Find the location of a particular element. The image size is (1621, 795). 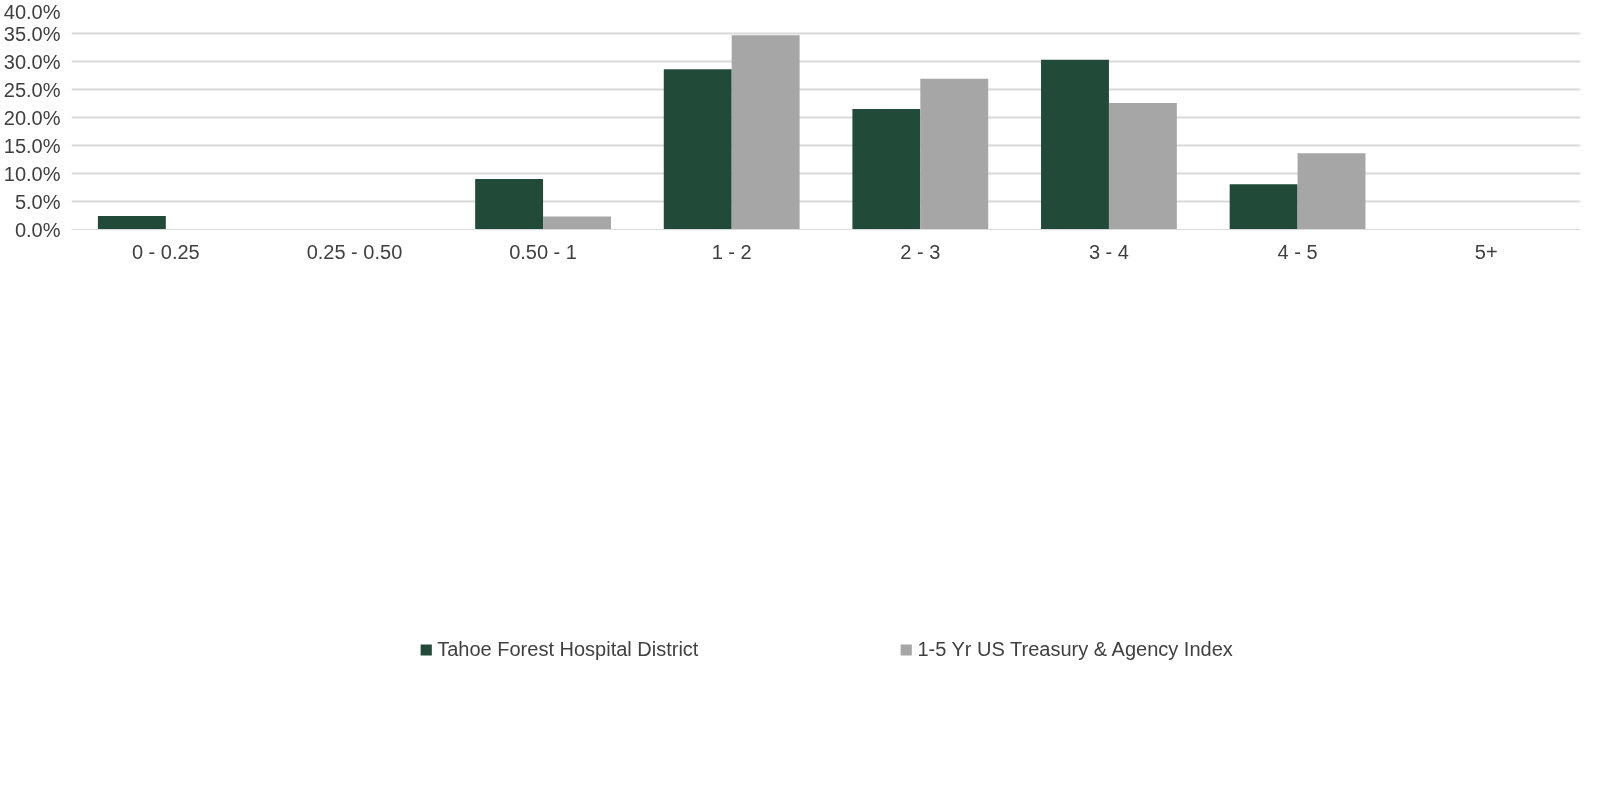

y-tick-label: 5.0% is located at coordinates (37, 201).